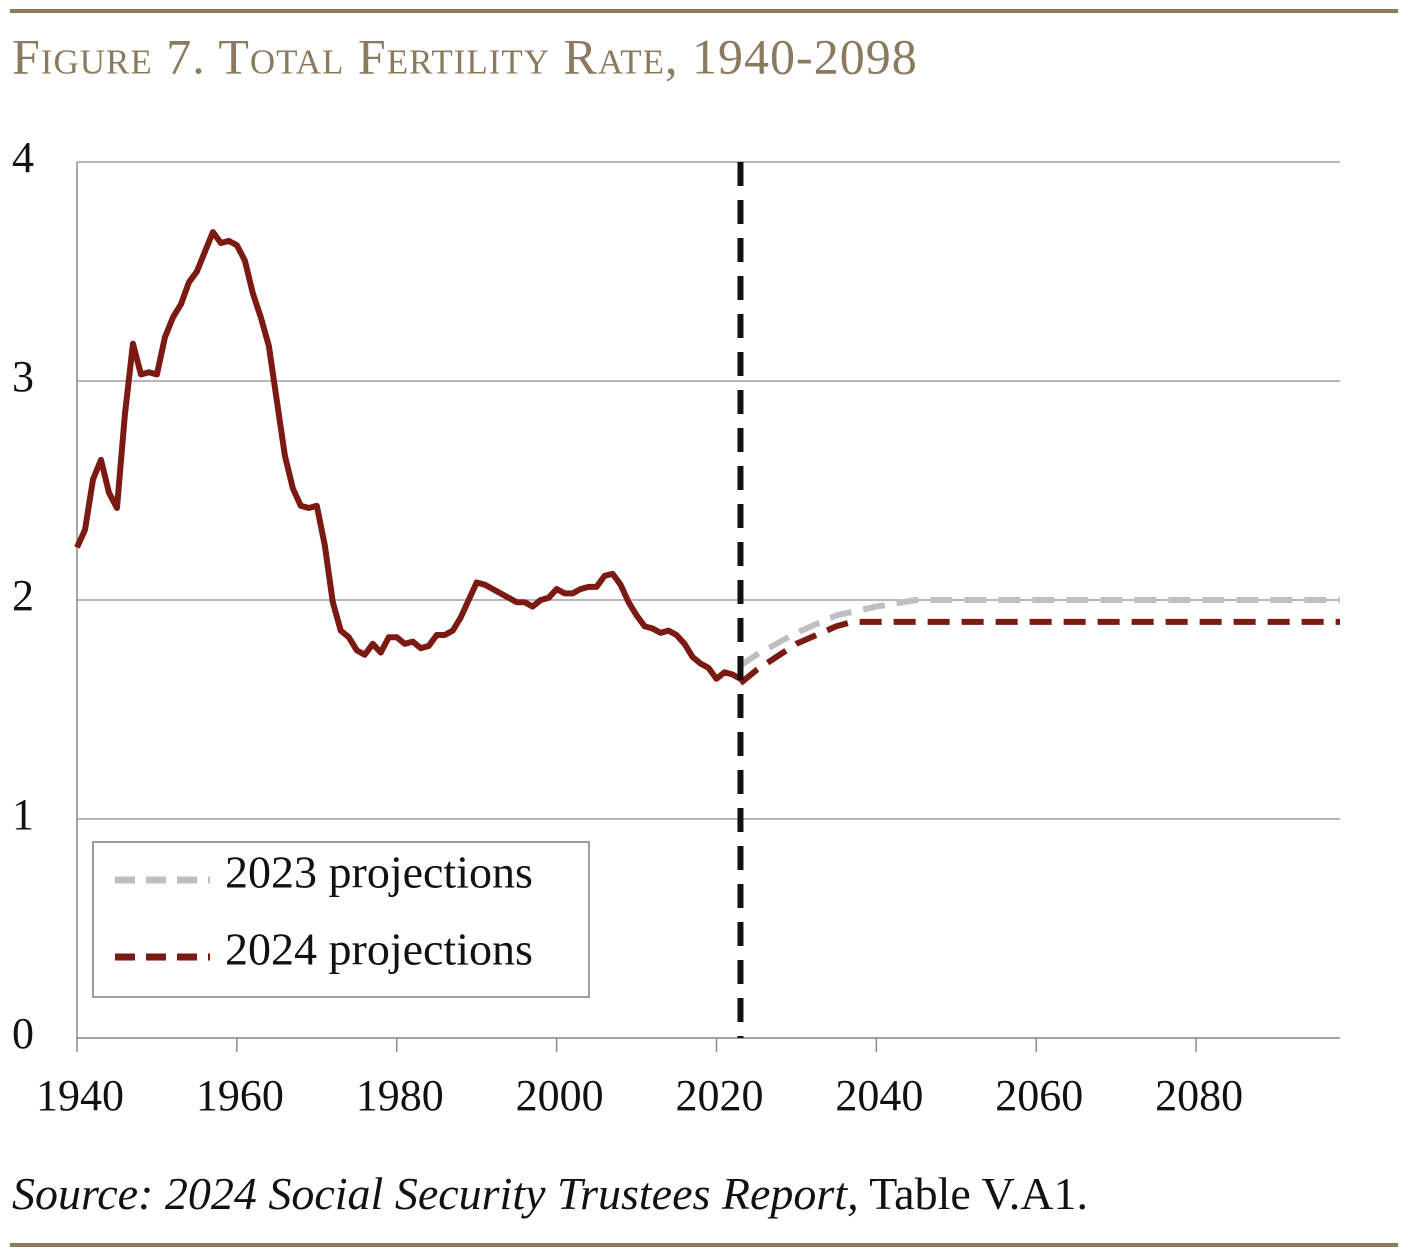  Describe the element at coordinates (400, 1095) in the screenshot. I see `x-tick-label: 1980` at that location.